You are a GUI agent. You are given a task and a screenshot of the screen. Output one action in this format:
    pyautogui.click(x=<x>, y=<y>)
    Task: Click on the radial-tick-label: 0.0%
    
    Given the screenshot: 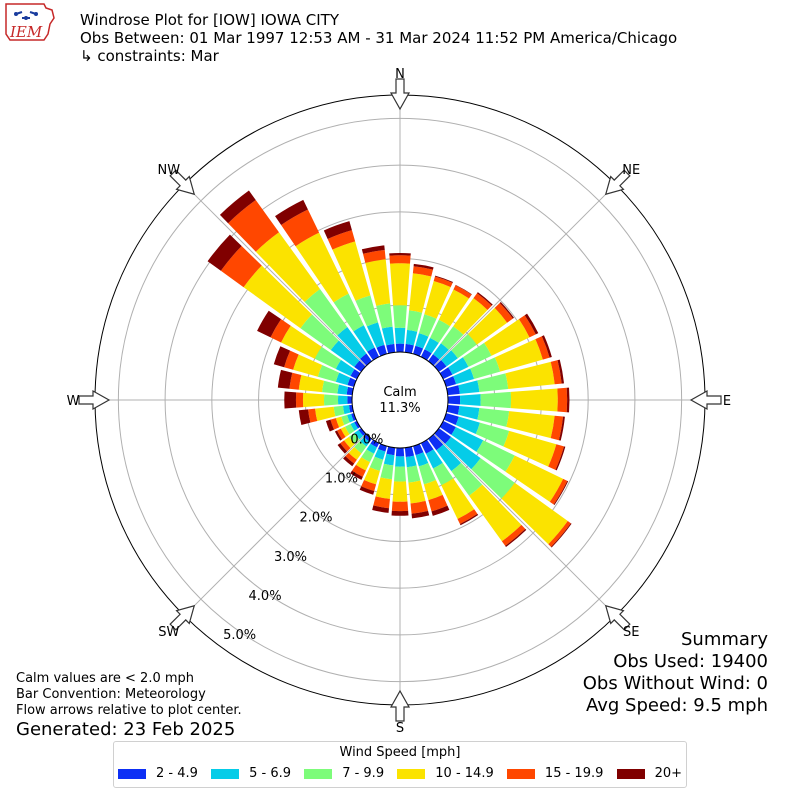 What is the action you would take?
    pyautogui.click(x=366, y=439)
    